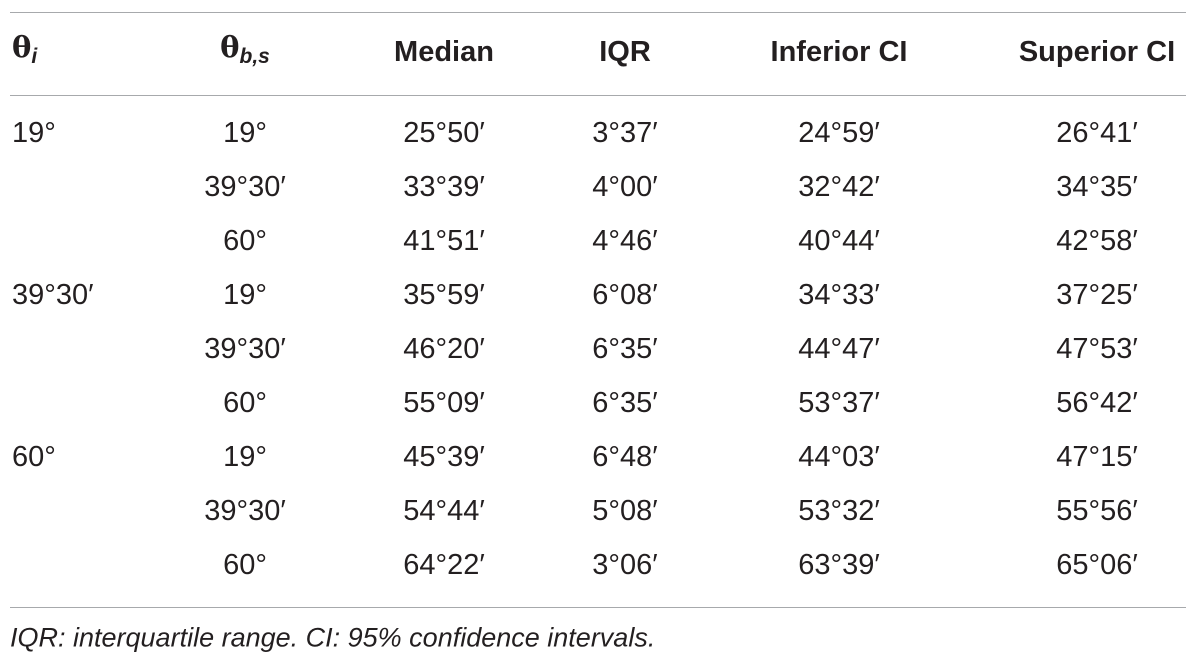  I want to click on table-cell: 34°35′, so click(1097, 187).